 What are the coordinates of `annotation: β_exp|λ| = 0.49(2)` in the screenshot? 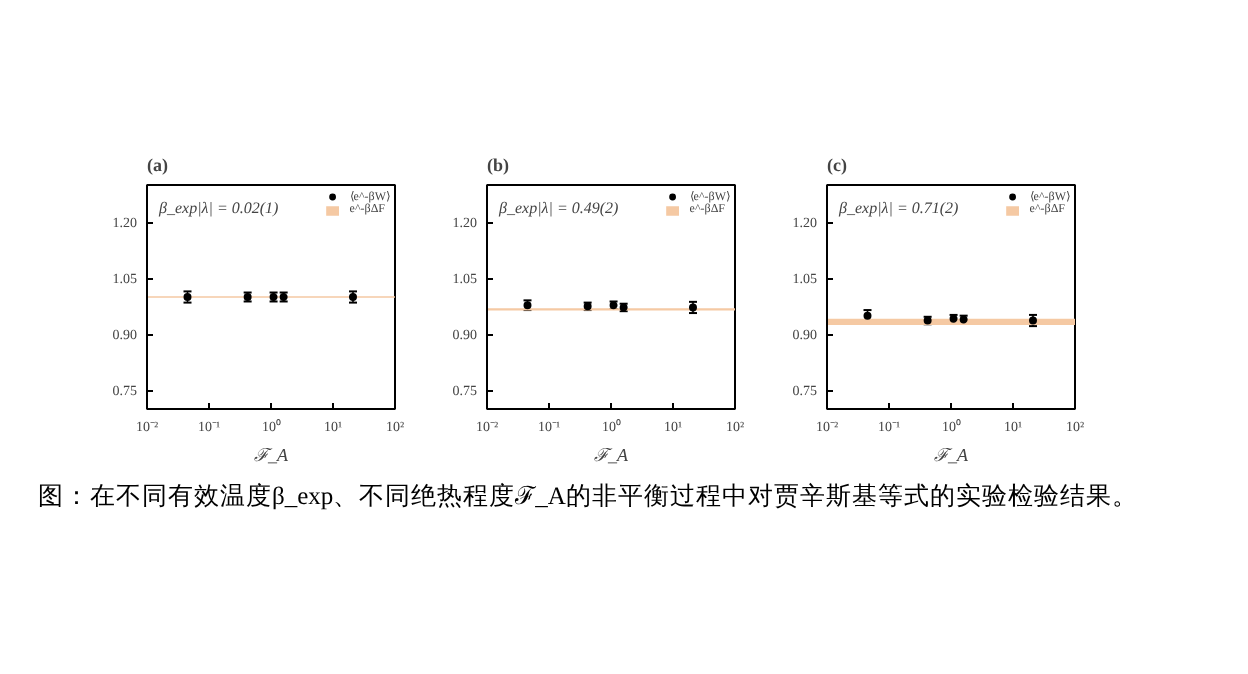 It's located at (558, 208).